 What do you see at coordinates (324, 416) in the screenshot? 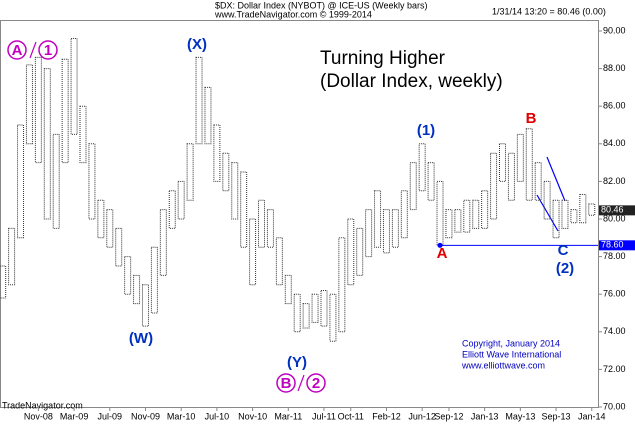
I see `x-tick-label: Jul-11` at bounding box center [324, 416].